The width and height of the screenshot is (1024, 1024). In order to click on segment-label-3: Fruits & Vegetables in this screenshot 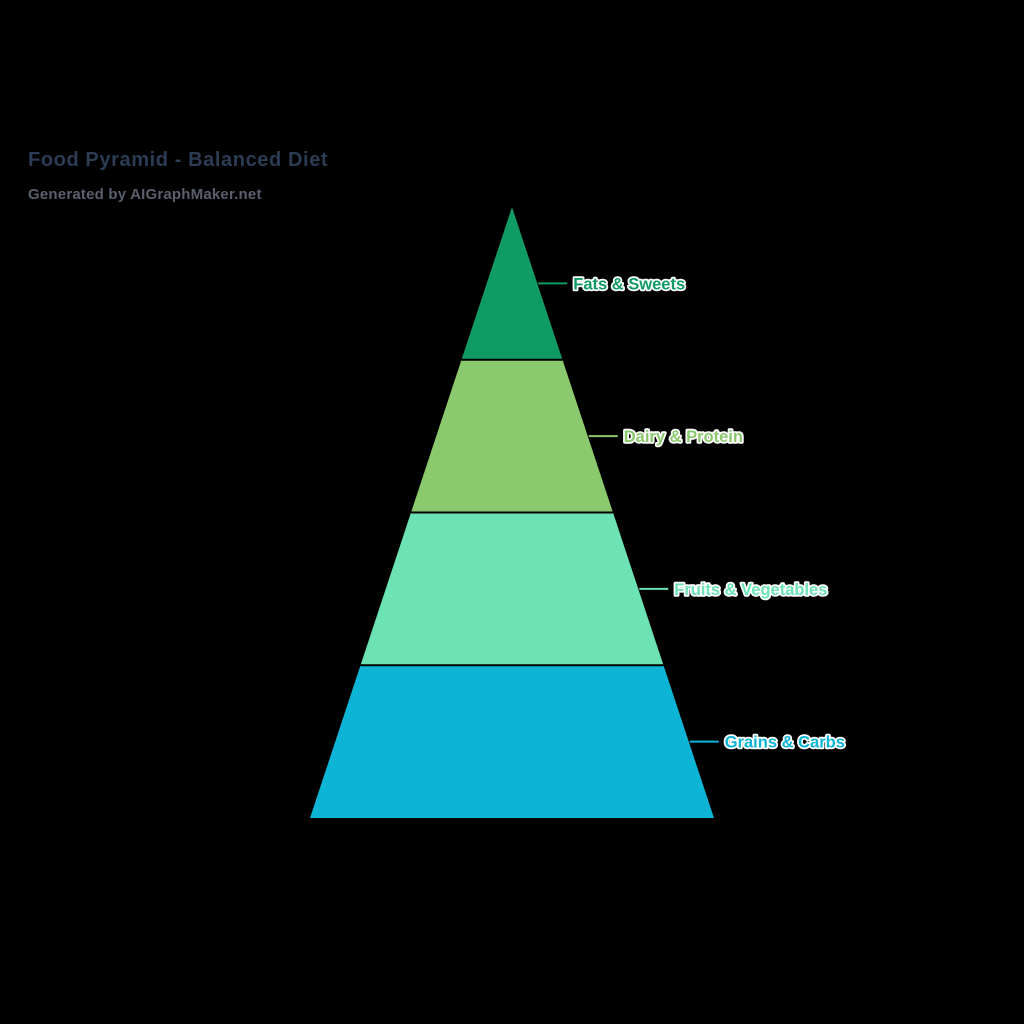, I will do `click(750, 590)`.